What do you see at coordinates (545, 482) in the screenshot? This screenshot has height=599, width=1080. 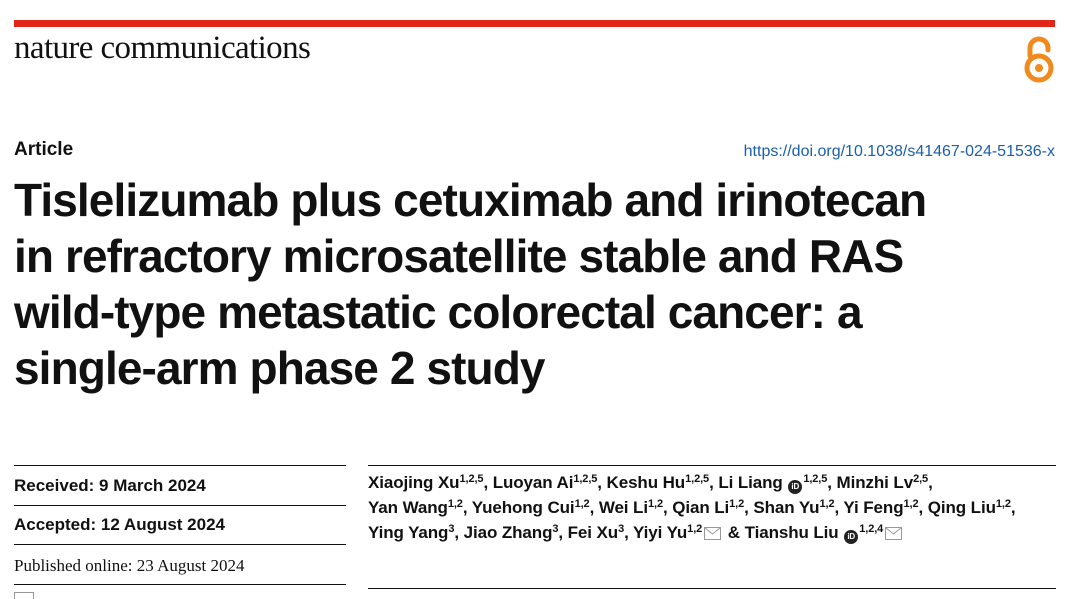 I see `author: Luoyan Ai1,2,5` at bounding box center [545, 482].